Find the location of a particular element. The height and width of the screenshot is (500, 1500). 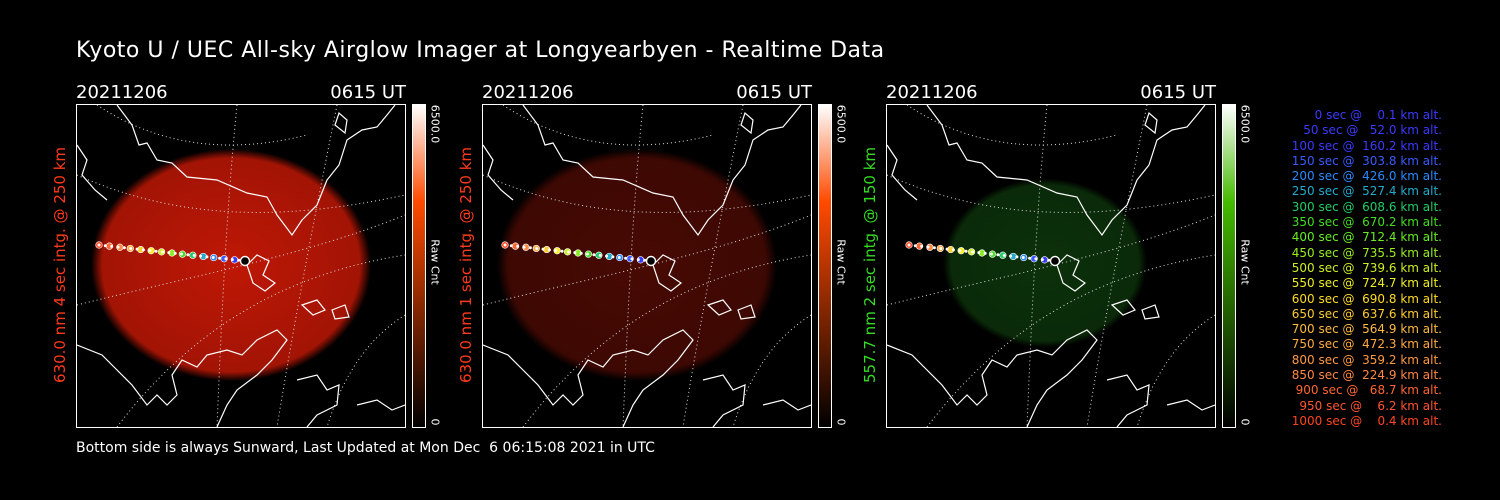

allsky-image is located at coordinates (647, 266).